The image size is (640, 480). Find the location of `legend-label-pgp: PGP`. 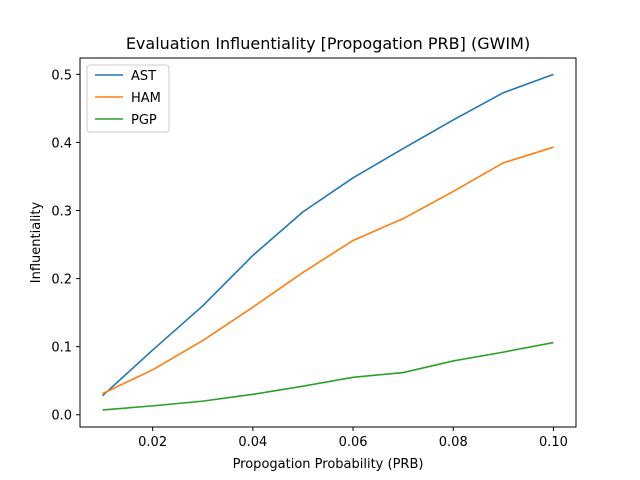

legend-label-pgp: PGP is located at coordinates (144, 120).